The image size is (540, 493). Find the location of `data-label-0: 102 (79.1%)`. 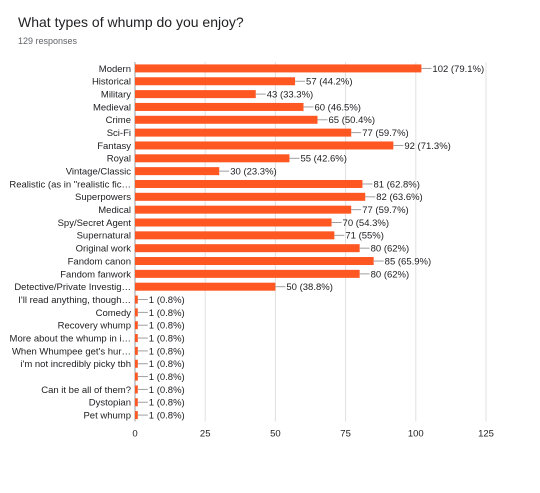

data-label-0: 102 (79.1%) is located at coordinates (458, 69).